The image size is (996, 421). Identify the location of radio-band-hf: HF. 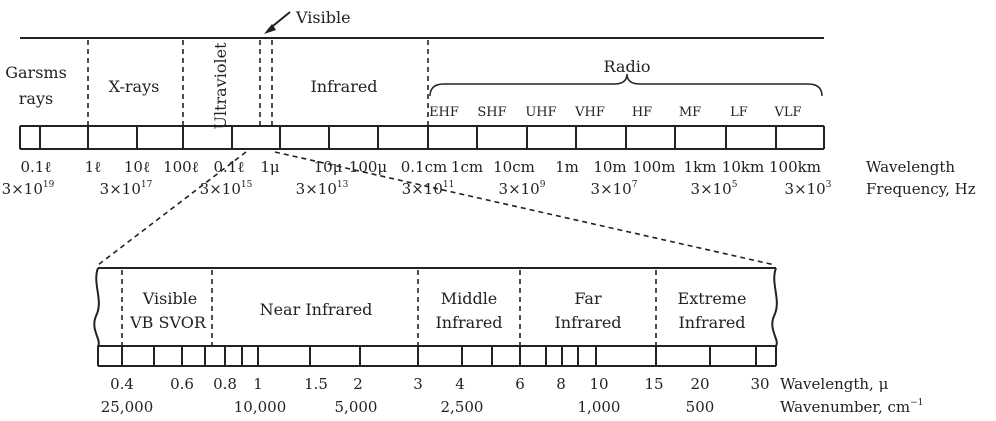
(642, 112).